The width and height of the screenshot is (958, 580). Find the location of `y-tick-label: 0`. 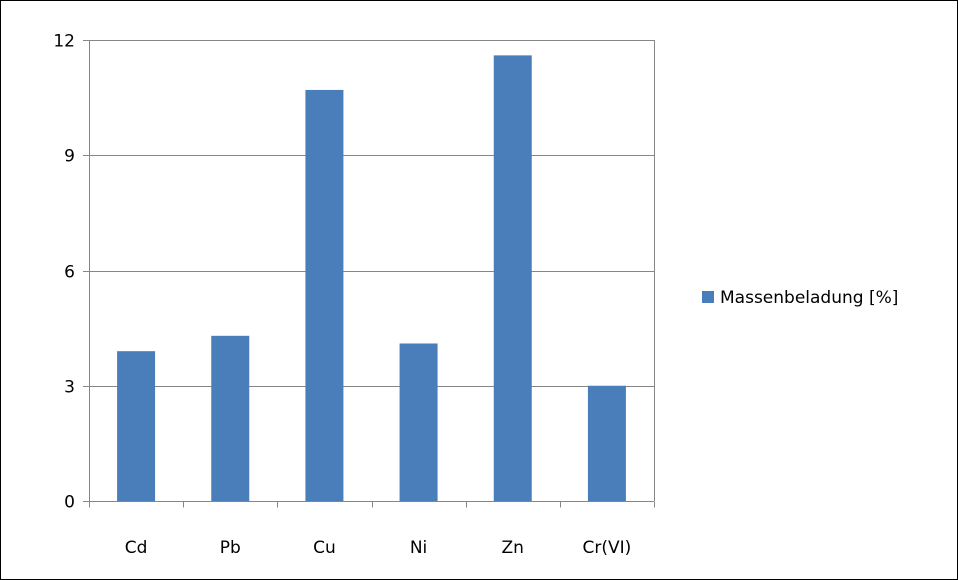

y-tick-label: 0 is located at coordinates (69, 503).